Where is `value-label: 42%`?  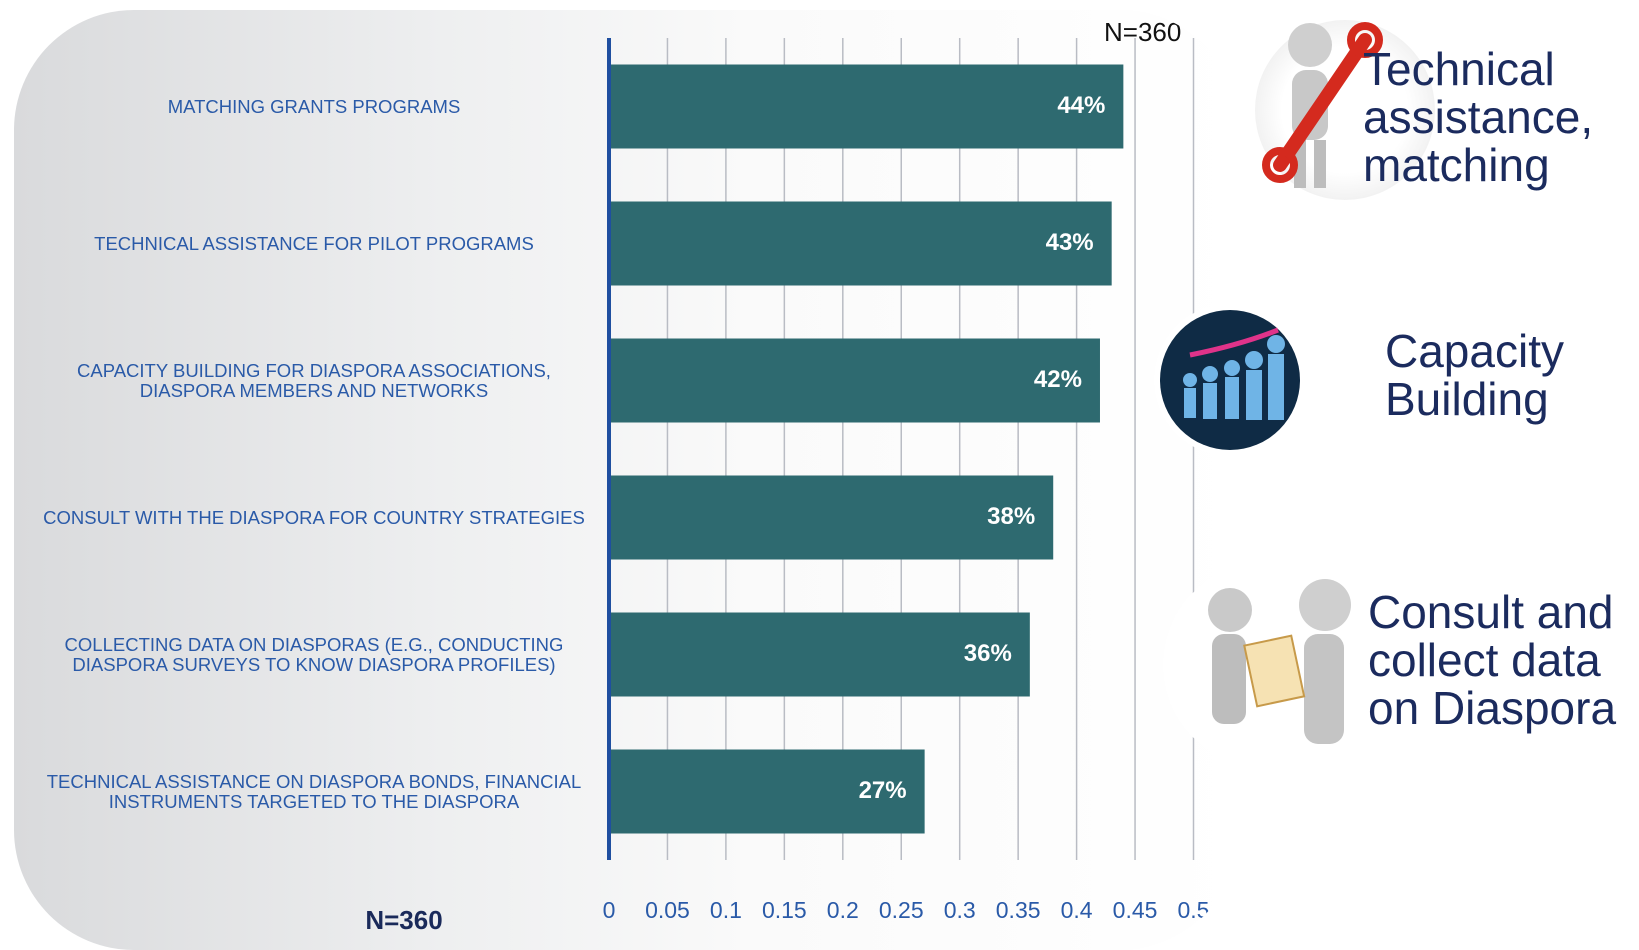
value-label: 42% is located at coordinates (1058, 379).